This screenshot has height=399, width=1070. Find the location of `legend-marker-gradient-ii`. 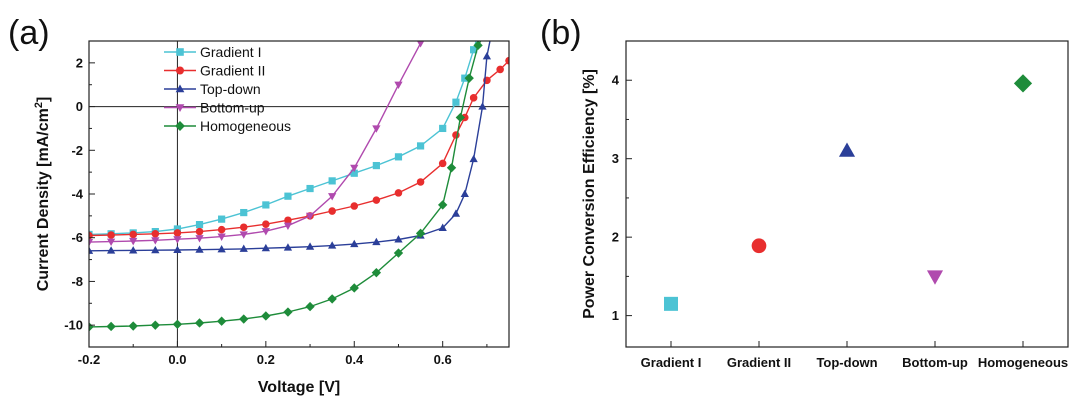

legend-marker-gradient-ii is located at coordinates (180, 70).